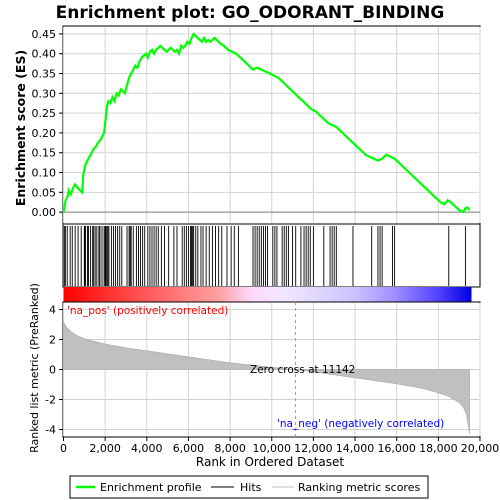  Describe the element at coordinates (44, 54) in the screenshot. I see `es-y-tick-label: 0.40` at that location.